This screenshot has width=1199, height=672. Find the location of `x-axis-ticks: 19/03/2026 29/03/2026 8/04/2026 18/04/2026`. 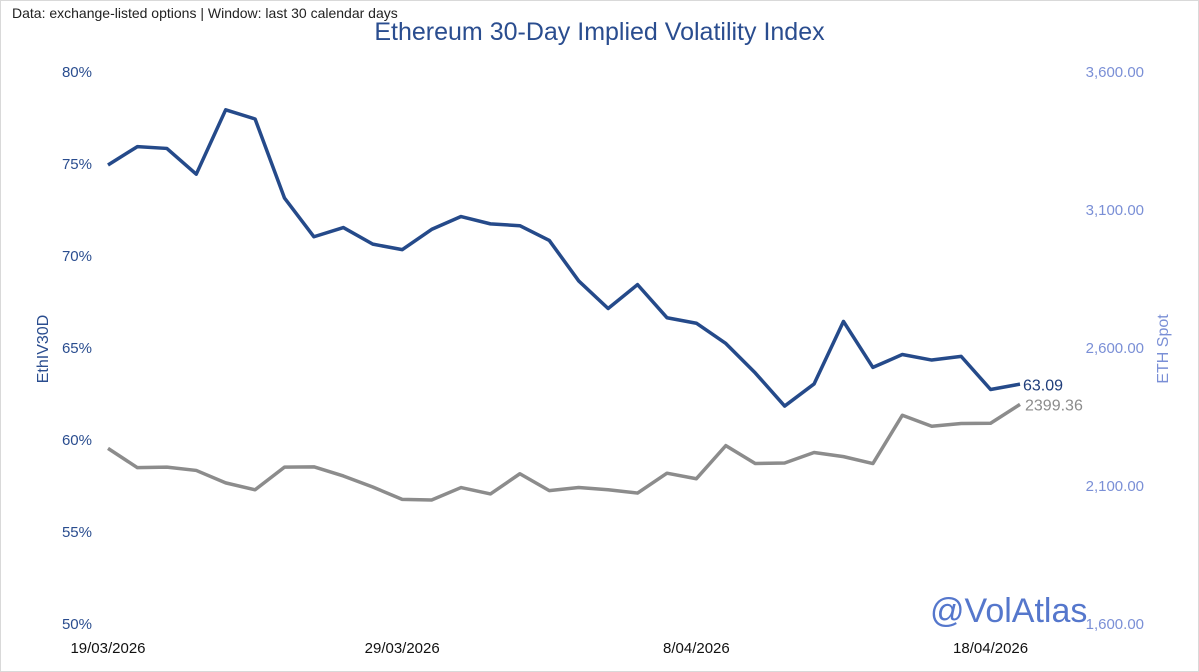

x-axis-ticks: 19/03/2026 29/03/2026 8/04/2026 18/04/2026 is located at coordinates (549, 648).